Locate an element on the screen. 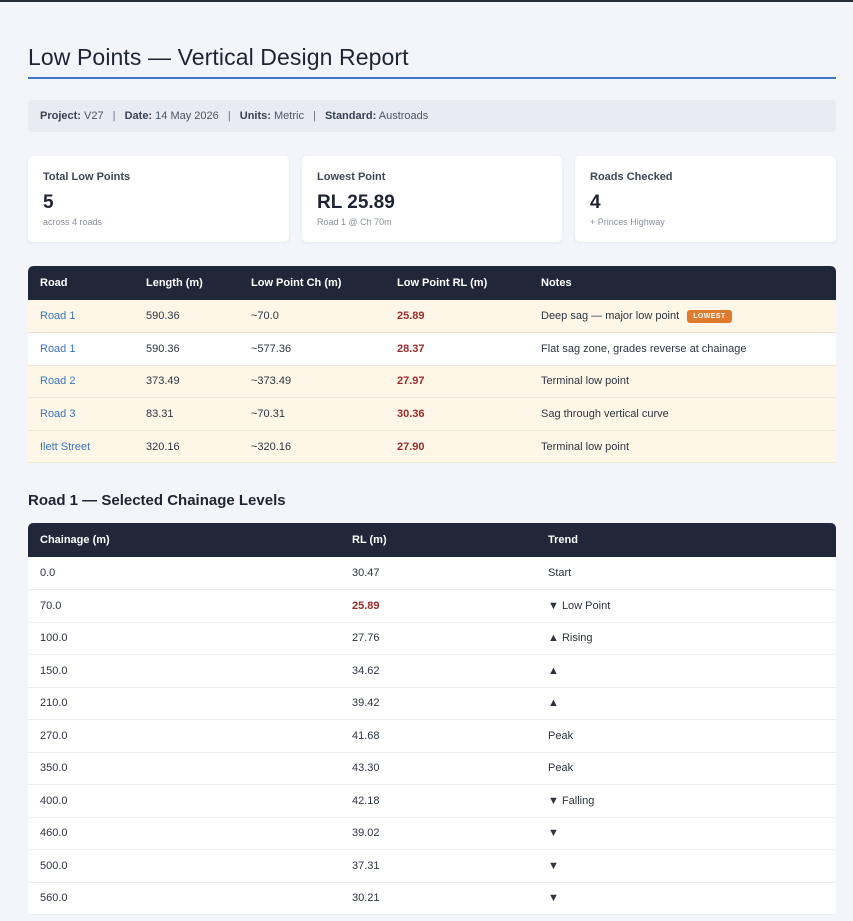 The height and width of the screenshot is (921, 853). chainage-cell: 460.0 is located at coordinates (54, 833).